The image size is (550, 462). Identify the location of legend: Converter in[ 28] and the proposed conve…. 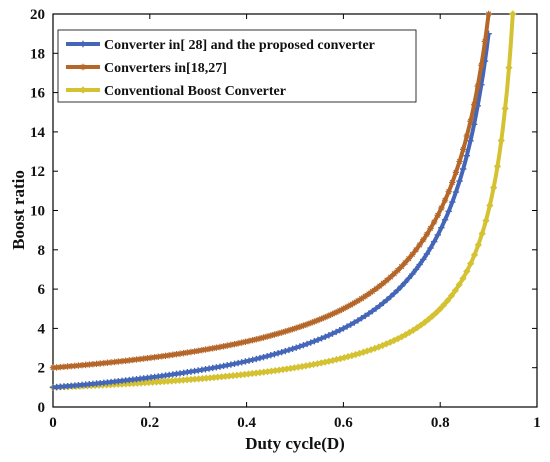
(237, 66).